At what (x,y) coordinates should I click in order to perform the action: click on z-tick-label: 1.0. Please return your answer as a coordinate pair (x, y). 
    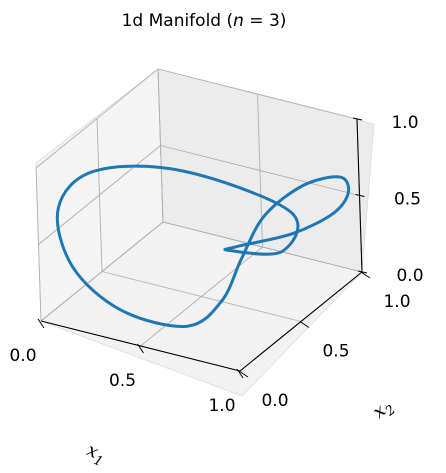
    Looking at the image, I should click on (404, 123).